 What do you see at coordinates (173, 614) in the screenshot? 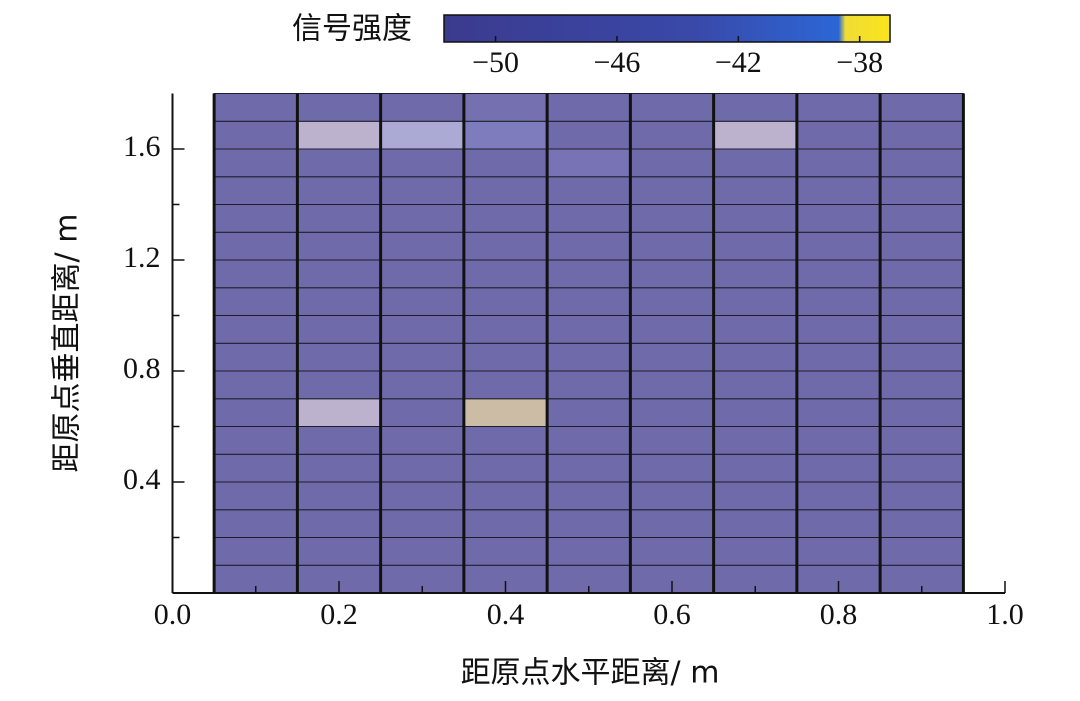
I see `x-tick-label: 0.0` at bounding box center [173, 614].